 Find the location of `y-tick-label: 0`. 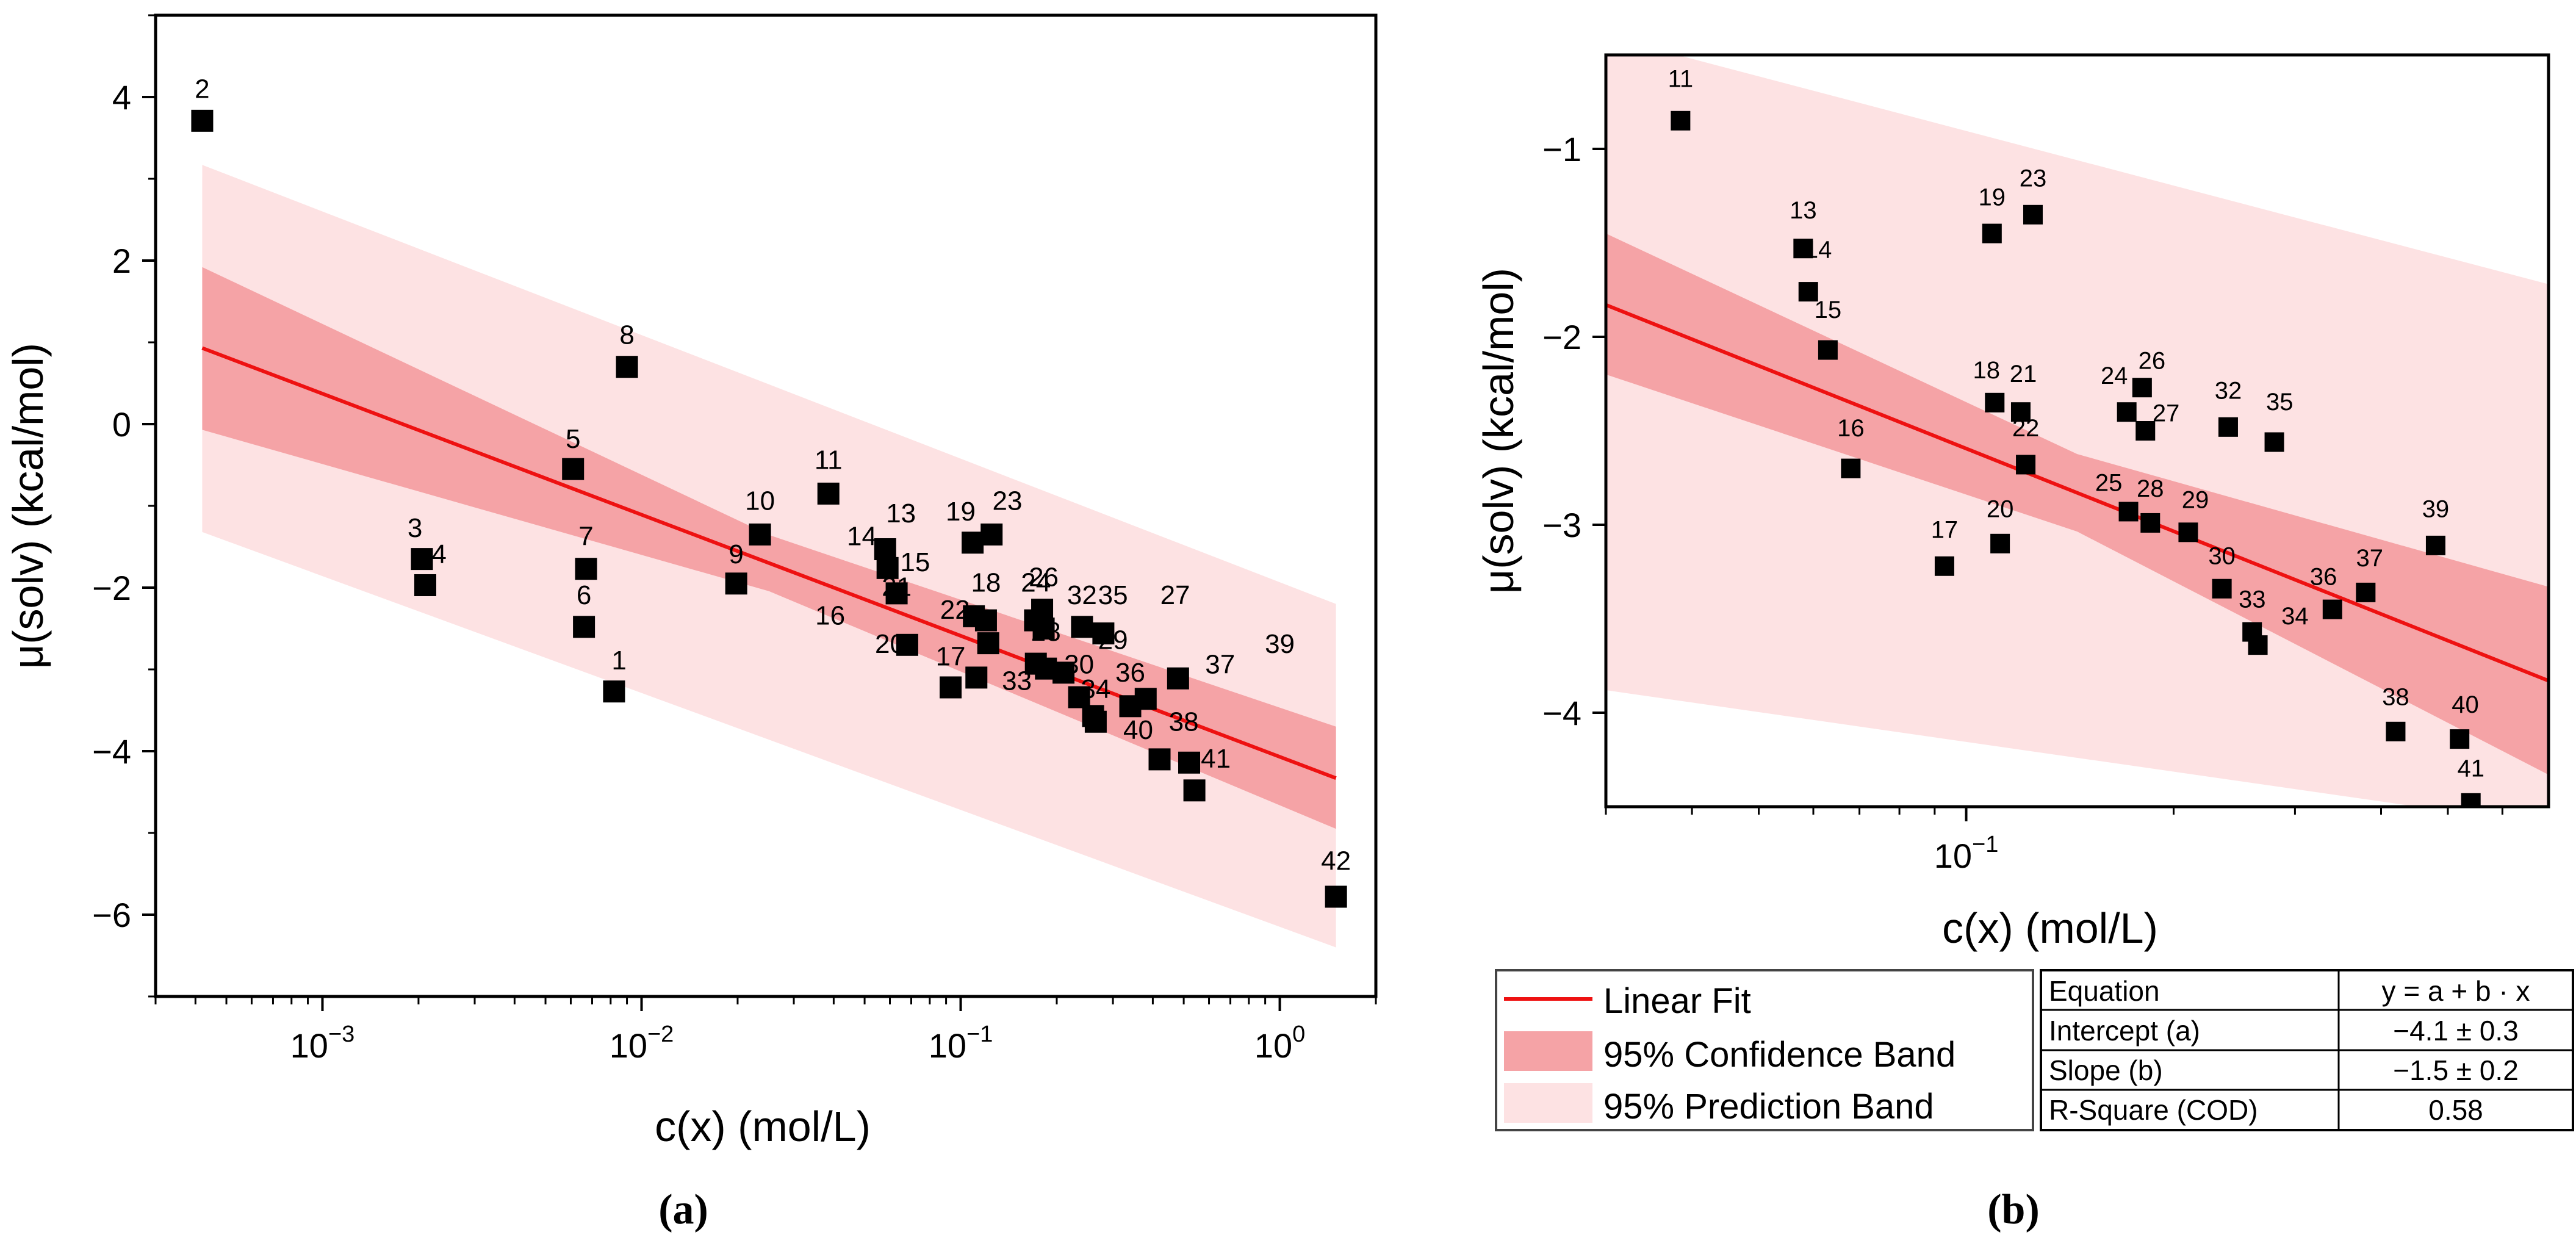

y-tick-label: 0 is located at coordinates (121, 425).